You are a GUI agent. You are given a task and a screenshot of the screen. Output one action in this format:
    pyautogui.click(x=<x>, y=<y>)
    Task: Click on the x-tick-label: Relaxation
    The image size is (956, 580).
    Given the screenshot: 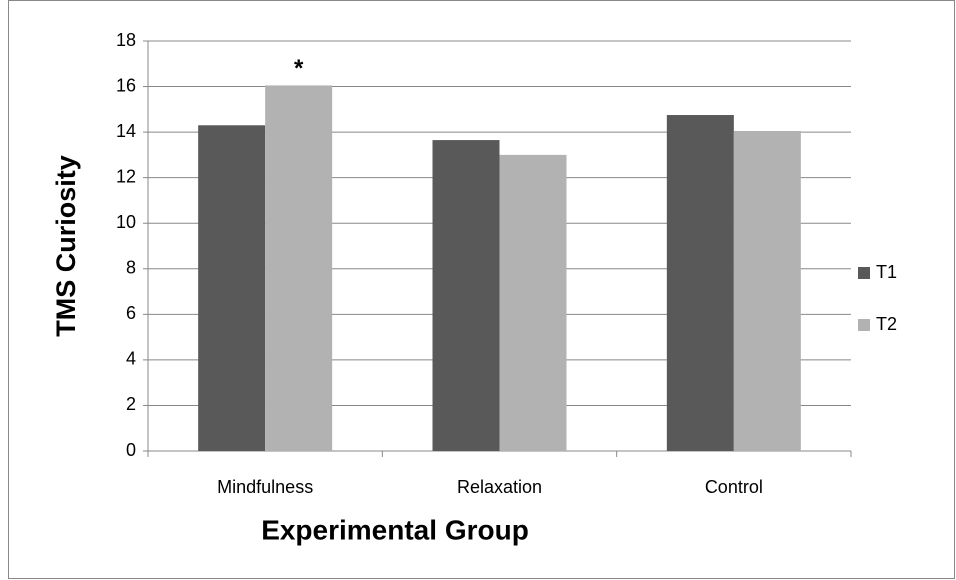 What is the action you would take?
    pyautogui.click(x=499, y=487)
    